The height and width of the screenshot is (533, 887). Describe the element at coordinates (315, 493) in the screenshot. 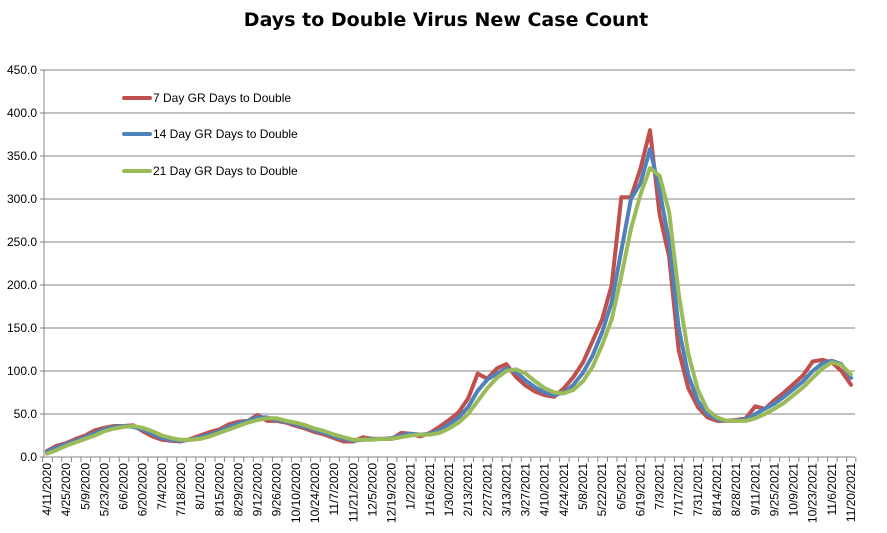

I see `x-tick-label: 10/24/2020` at that location.